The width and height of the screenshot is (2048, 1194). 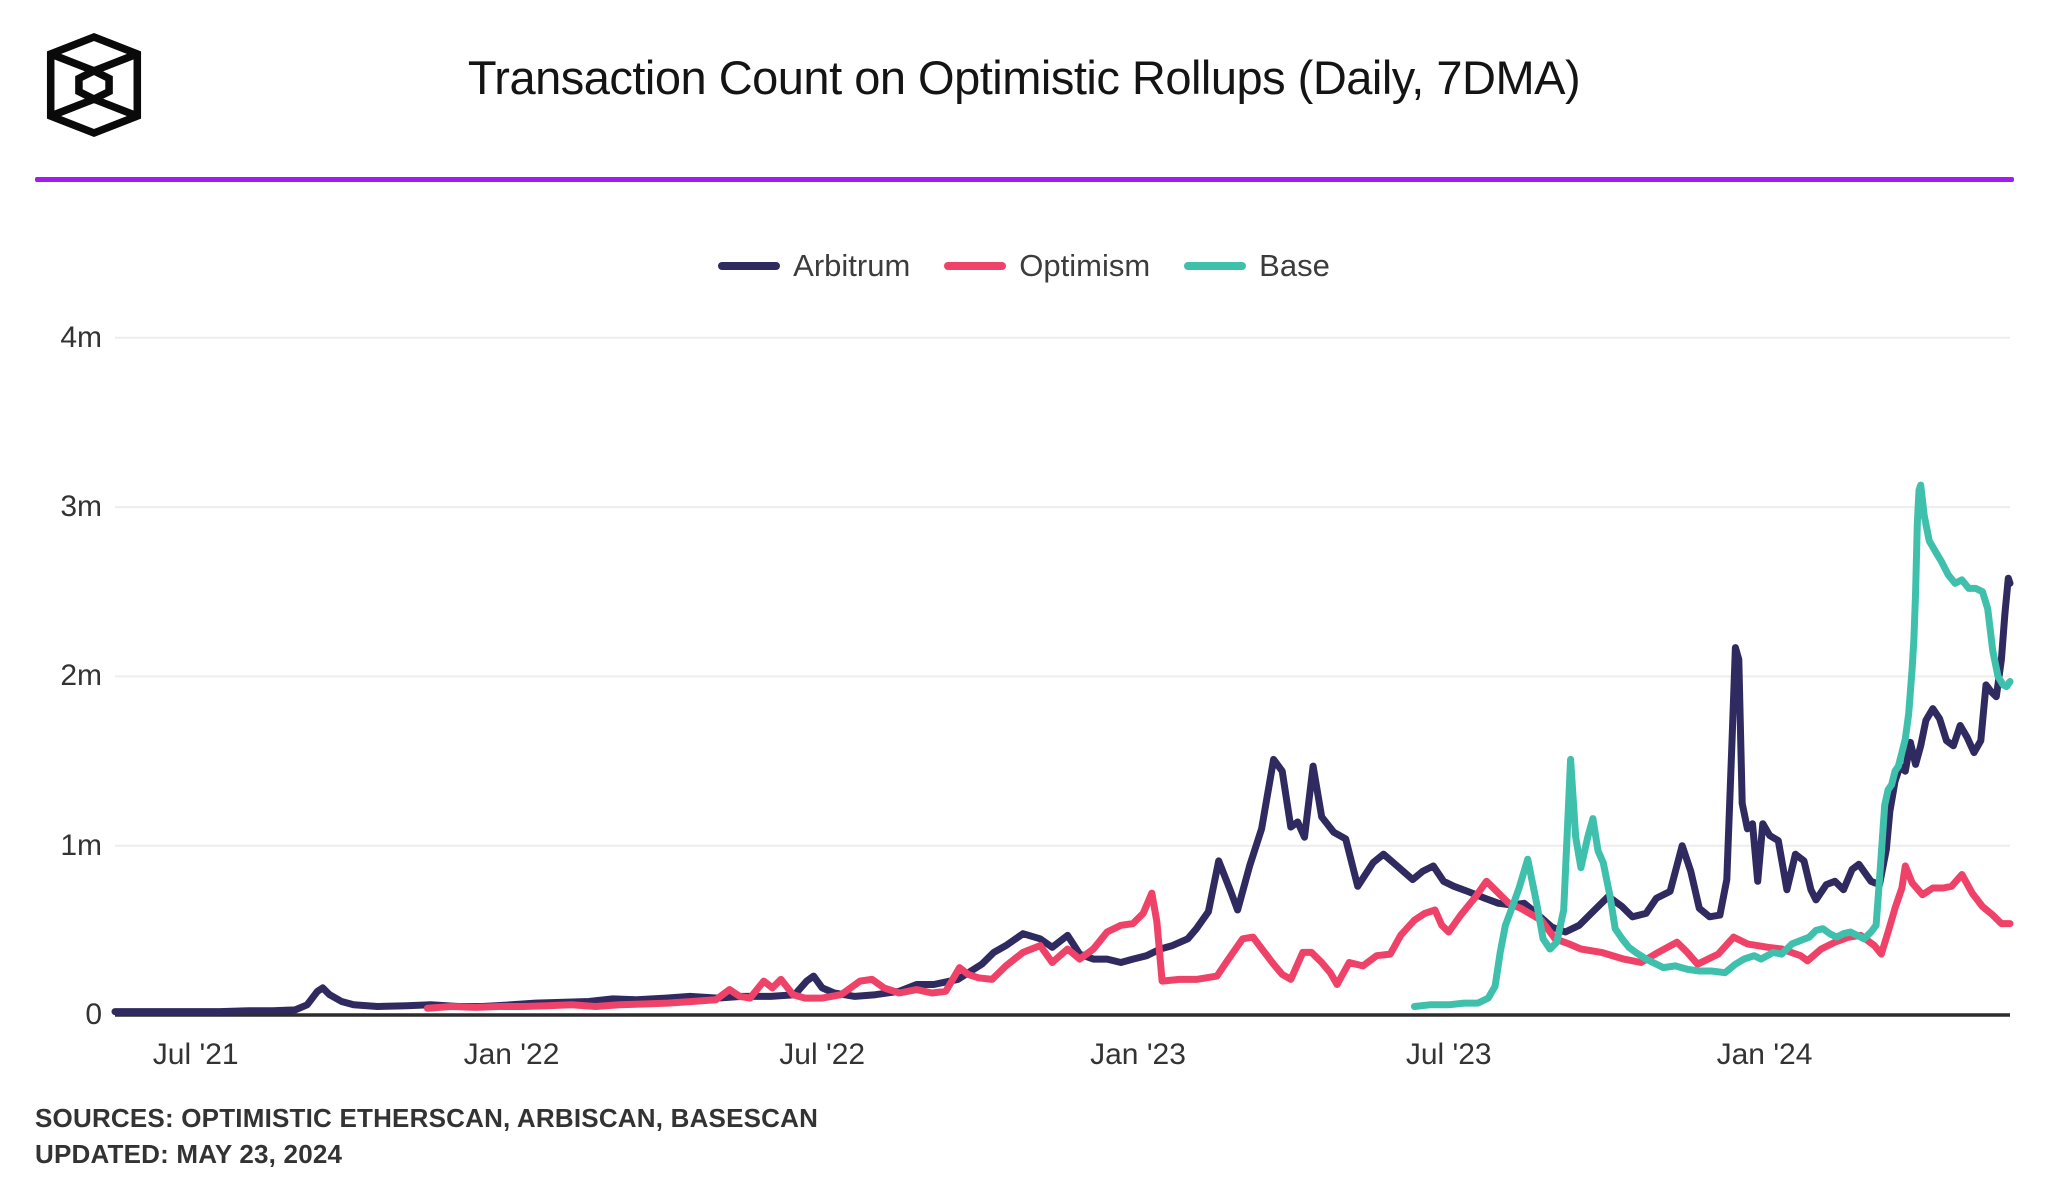 What do you see at coordinates (81, 337) in the screenshot?
I see `y-tick-4m: 4m` at bounding box center [81, 337].